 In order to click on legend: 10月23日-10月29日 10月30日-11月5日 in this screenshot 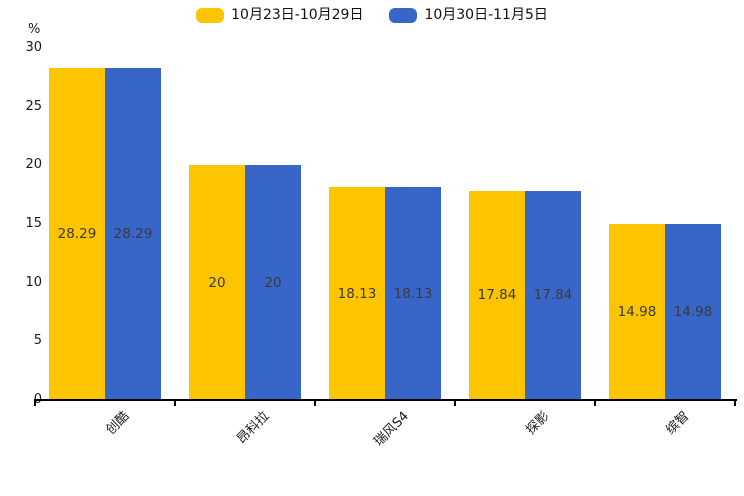, I will do `click(372, 15)`.